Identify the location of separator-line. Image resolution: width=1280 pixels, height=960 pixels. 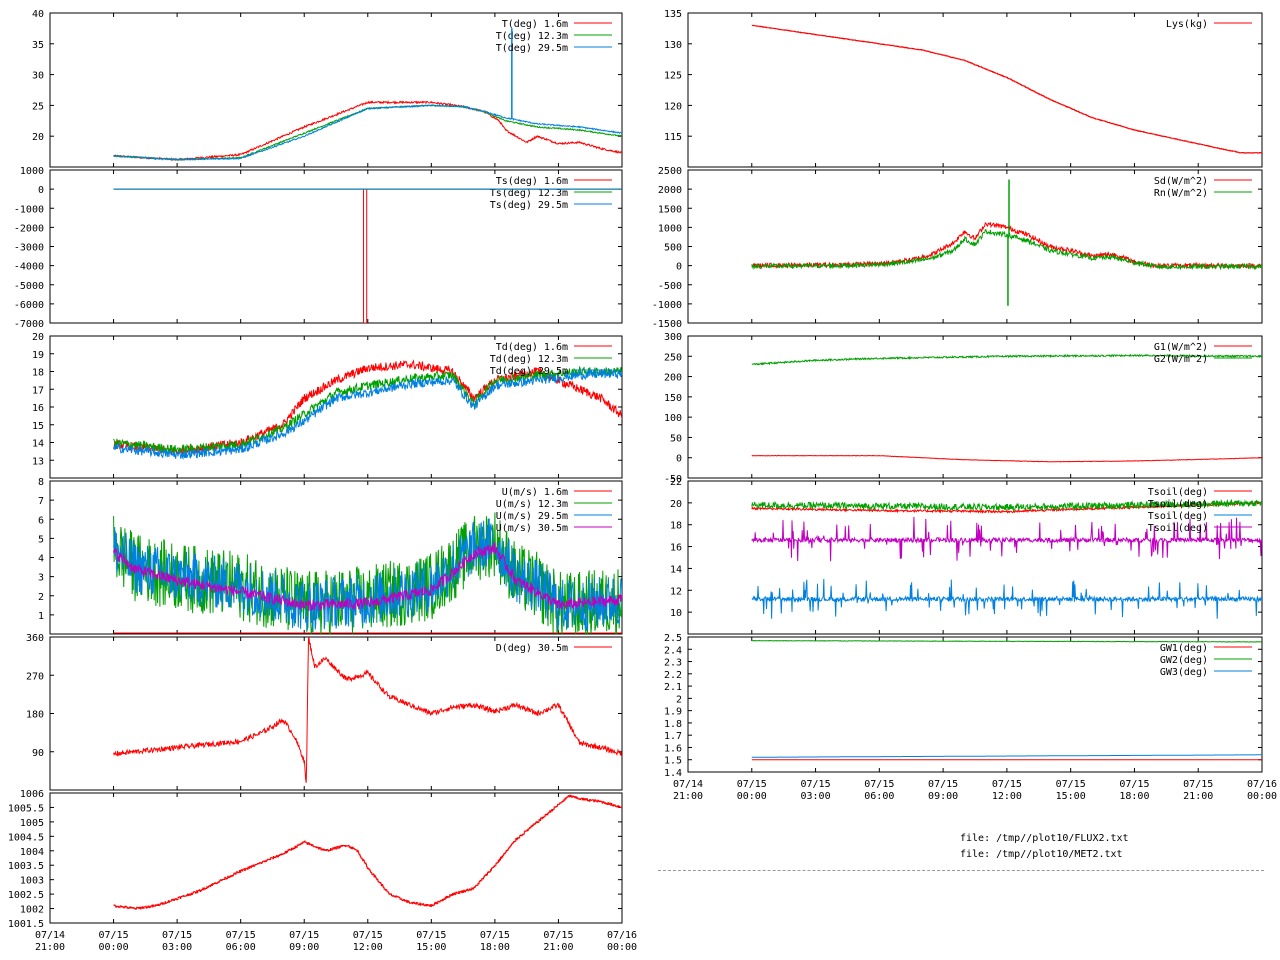
(961, 870).